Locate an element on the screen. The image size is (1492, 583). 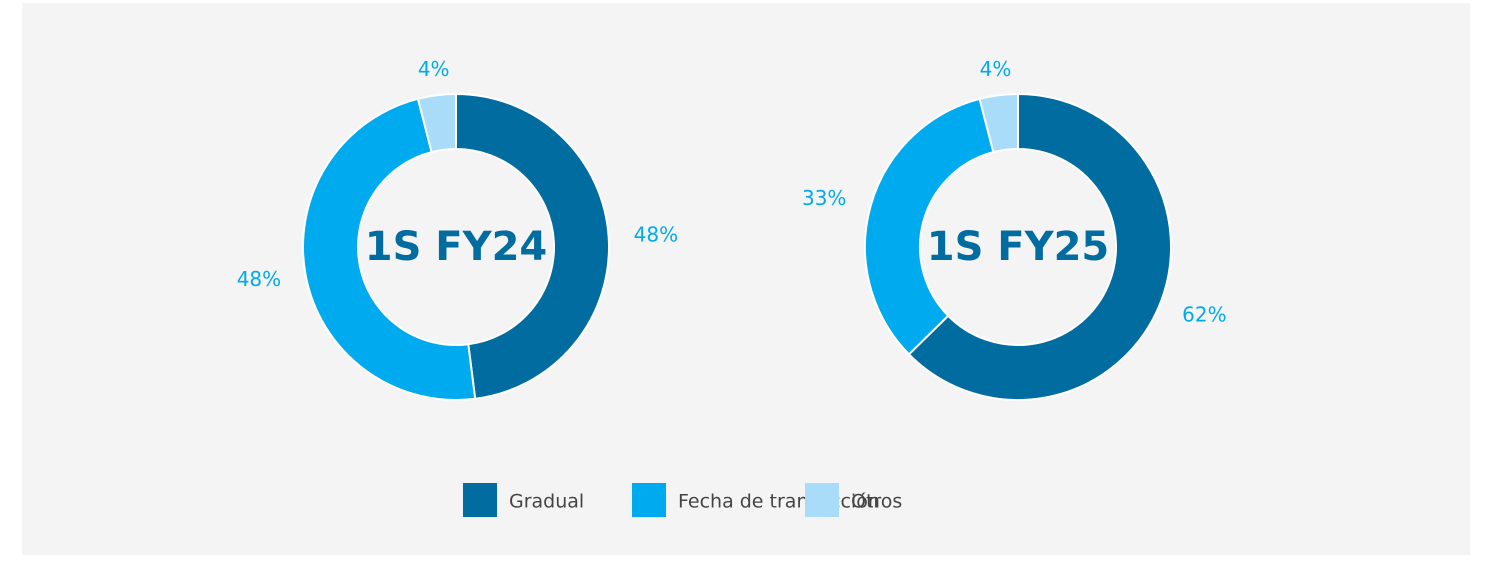
value-label: 62% is located at coordinates (1204, 314).